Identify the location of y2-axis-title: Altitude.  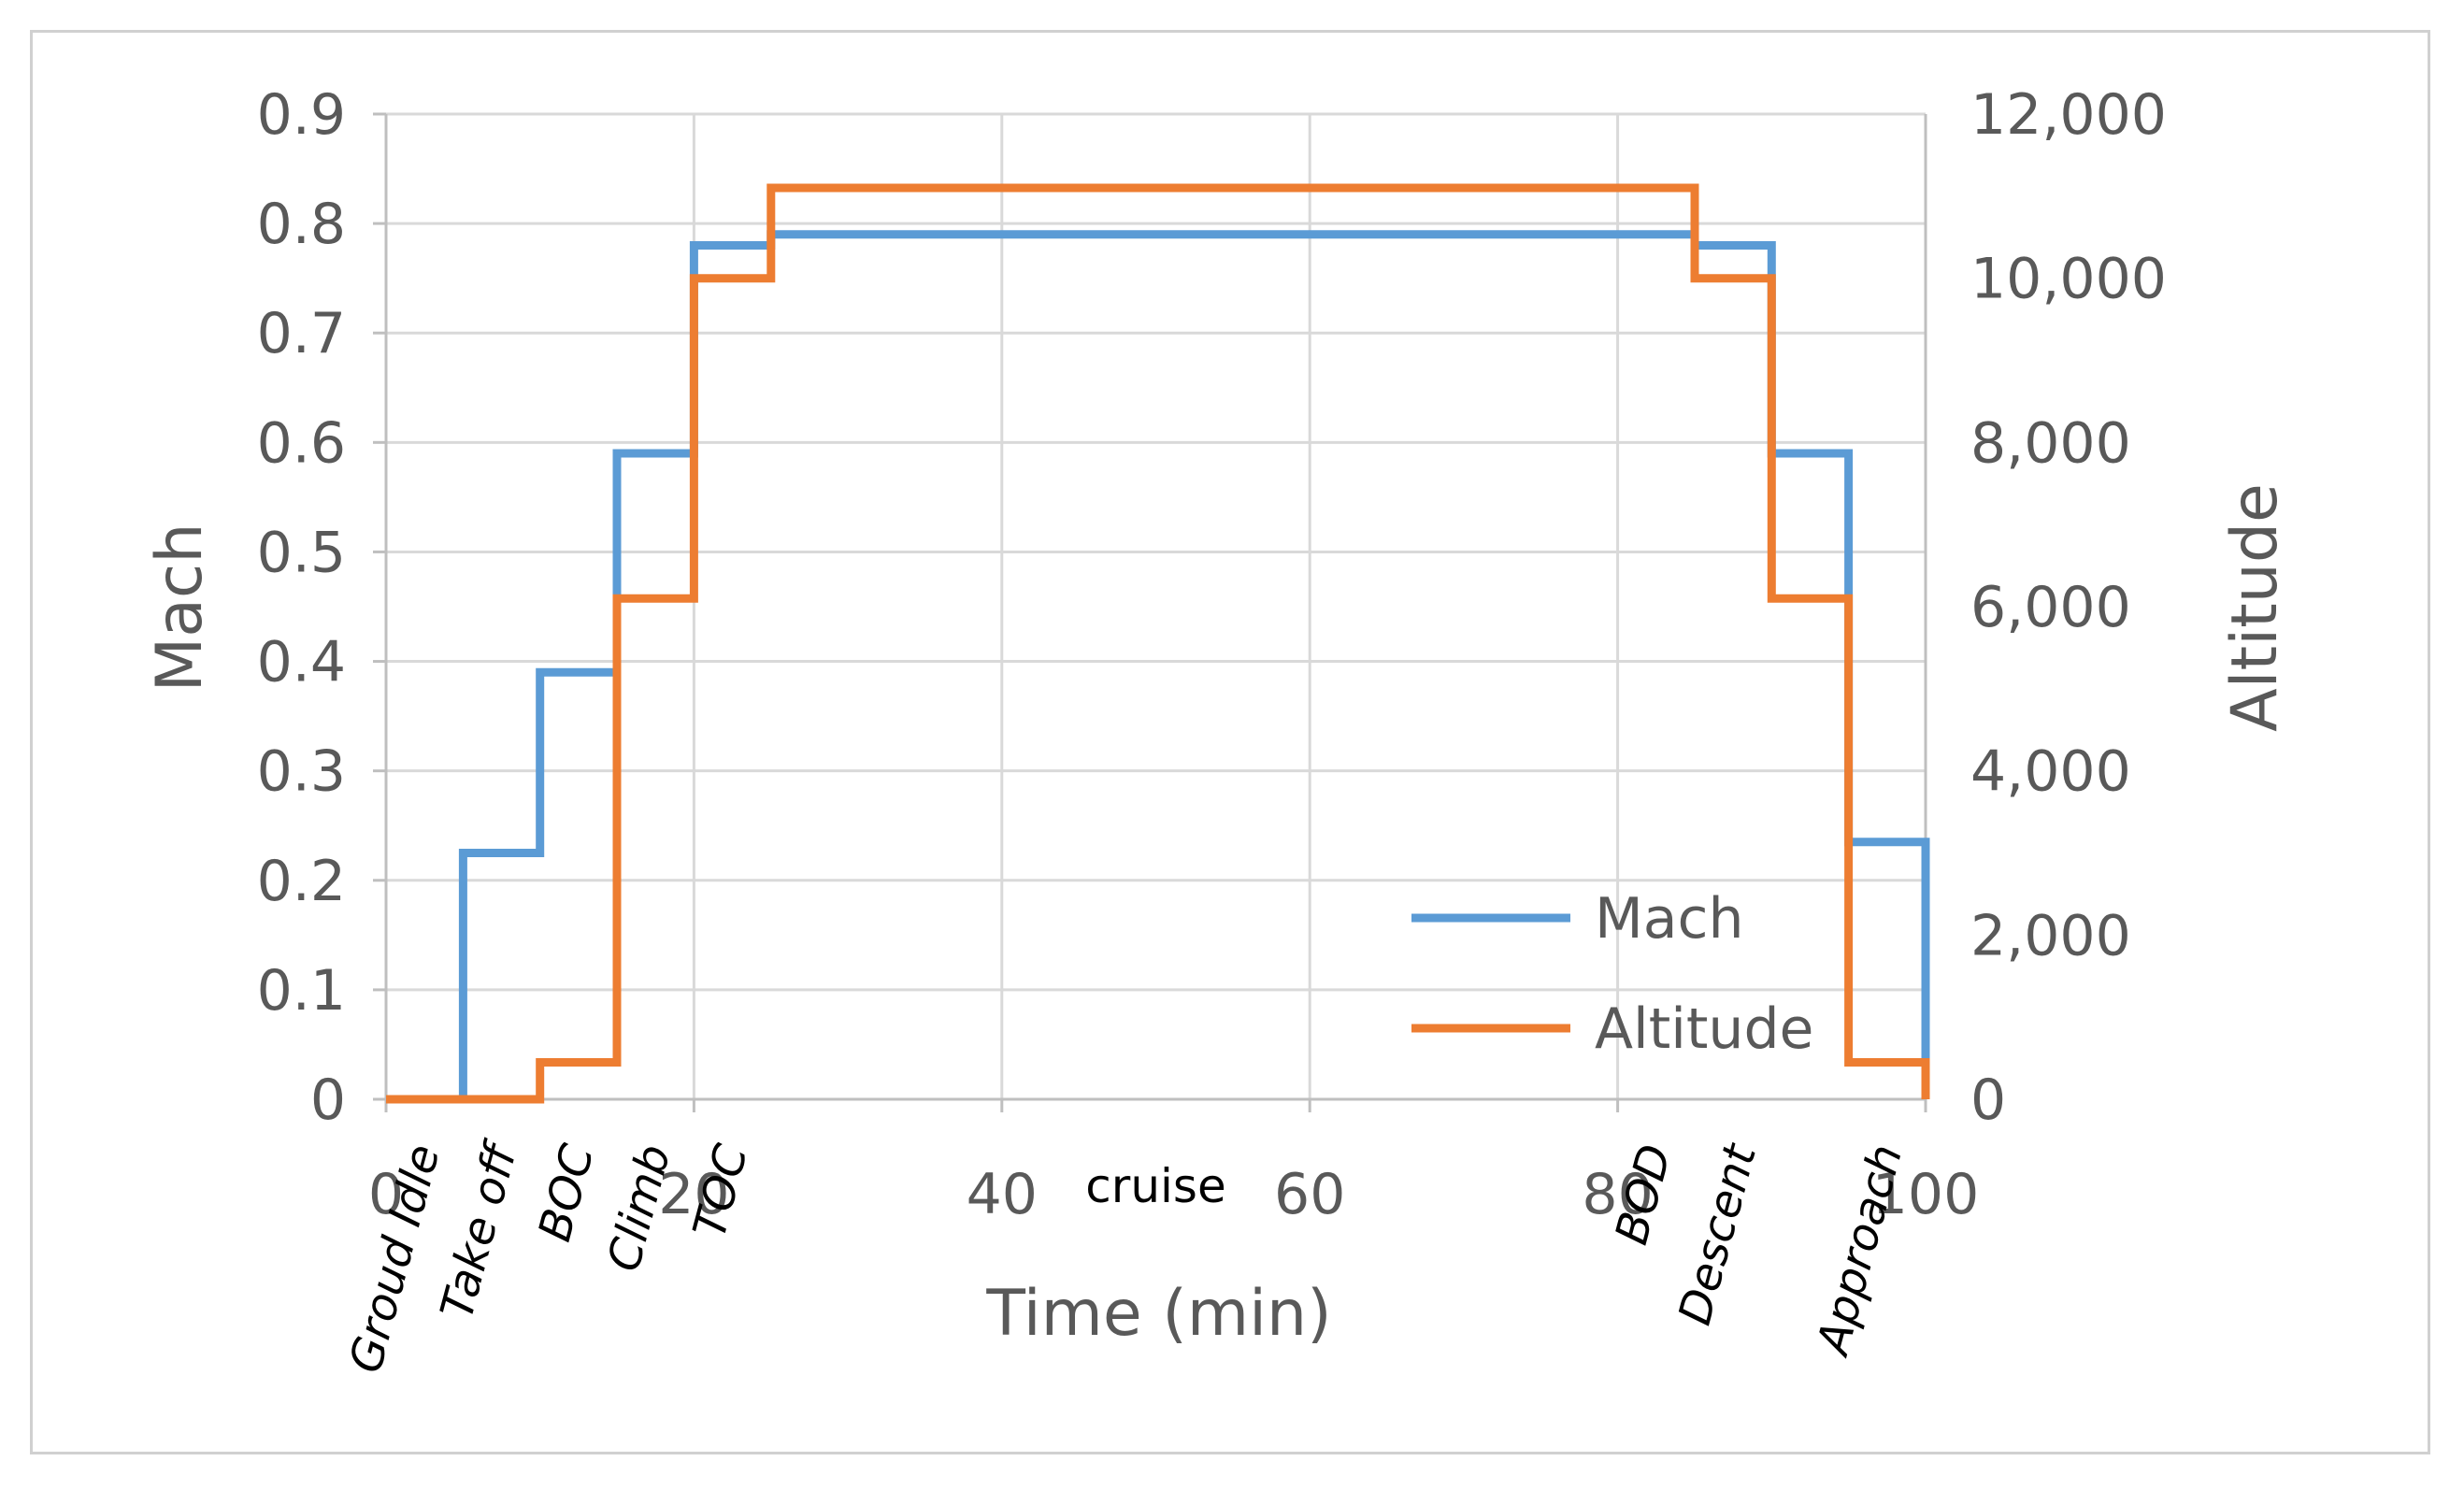
(2255, 607).